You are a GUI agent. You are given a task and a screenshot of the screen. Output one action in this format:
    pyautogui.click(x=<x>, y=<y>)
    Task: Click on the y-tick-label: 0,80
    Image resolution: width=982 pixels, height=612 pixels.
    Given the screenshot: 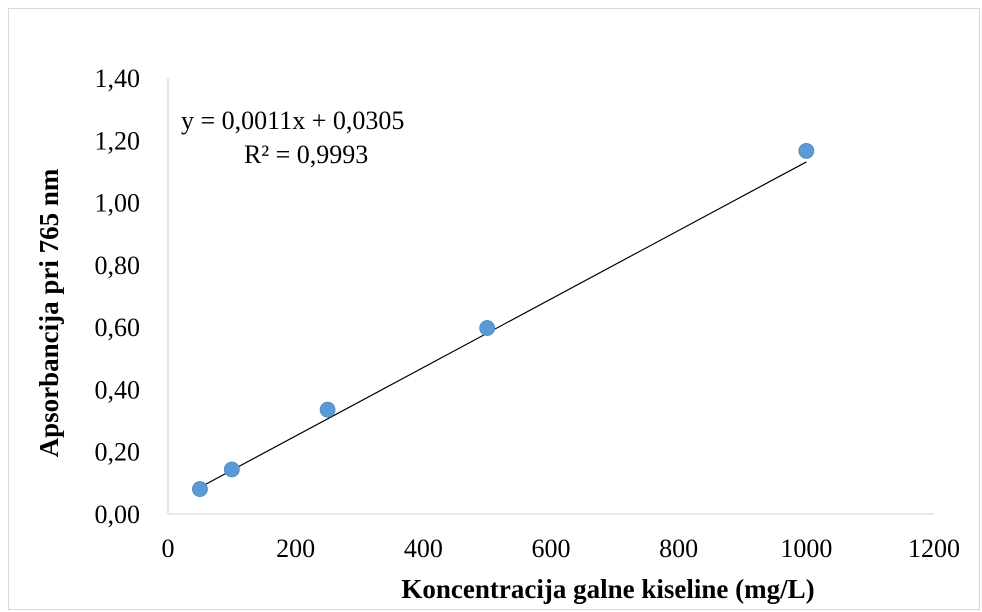 What is the action you would take?
    pyautogui.click(x=118, y=265)
    